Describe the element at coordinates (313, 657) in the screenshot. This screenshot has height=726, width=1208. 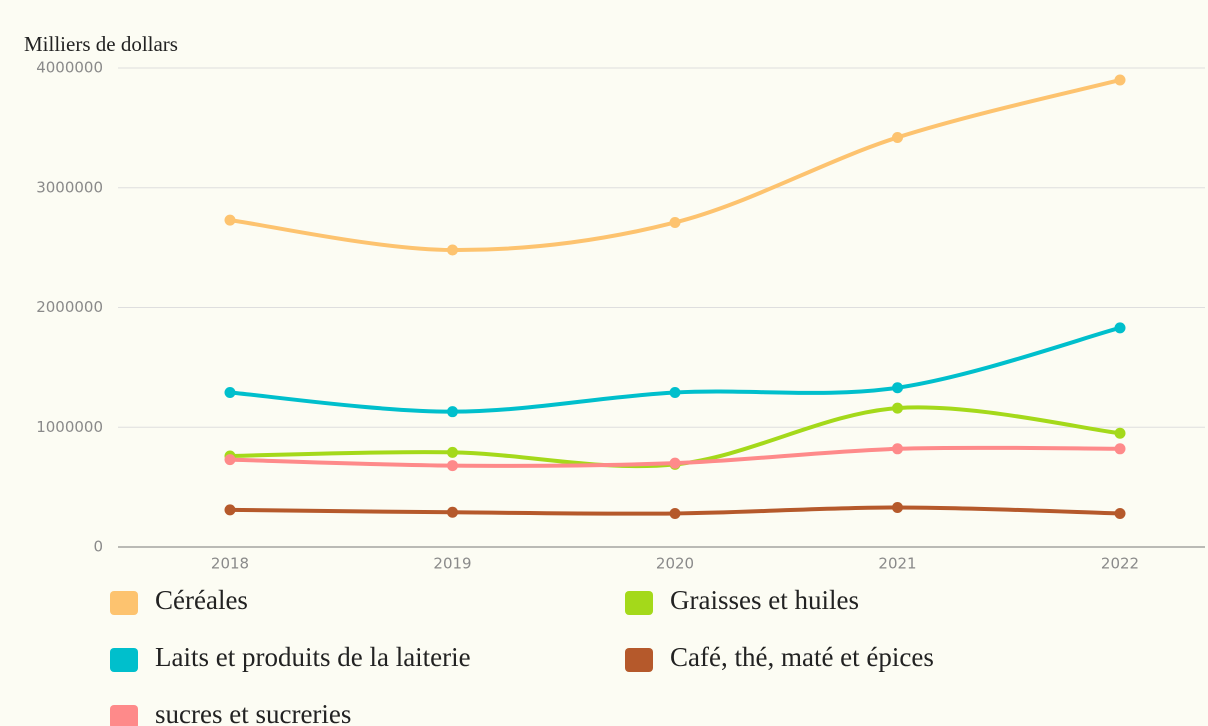
I see `legend-label: Laits et produits de la laiterie` at that location.